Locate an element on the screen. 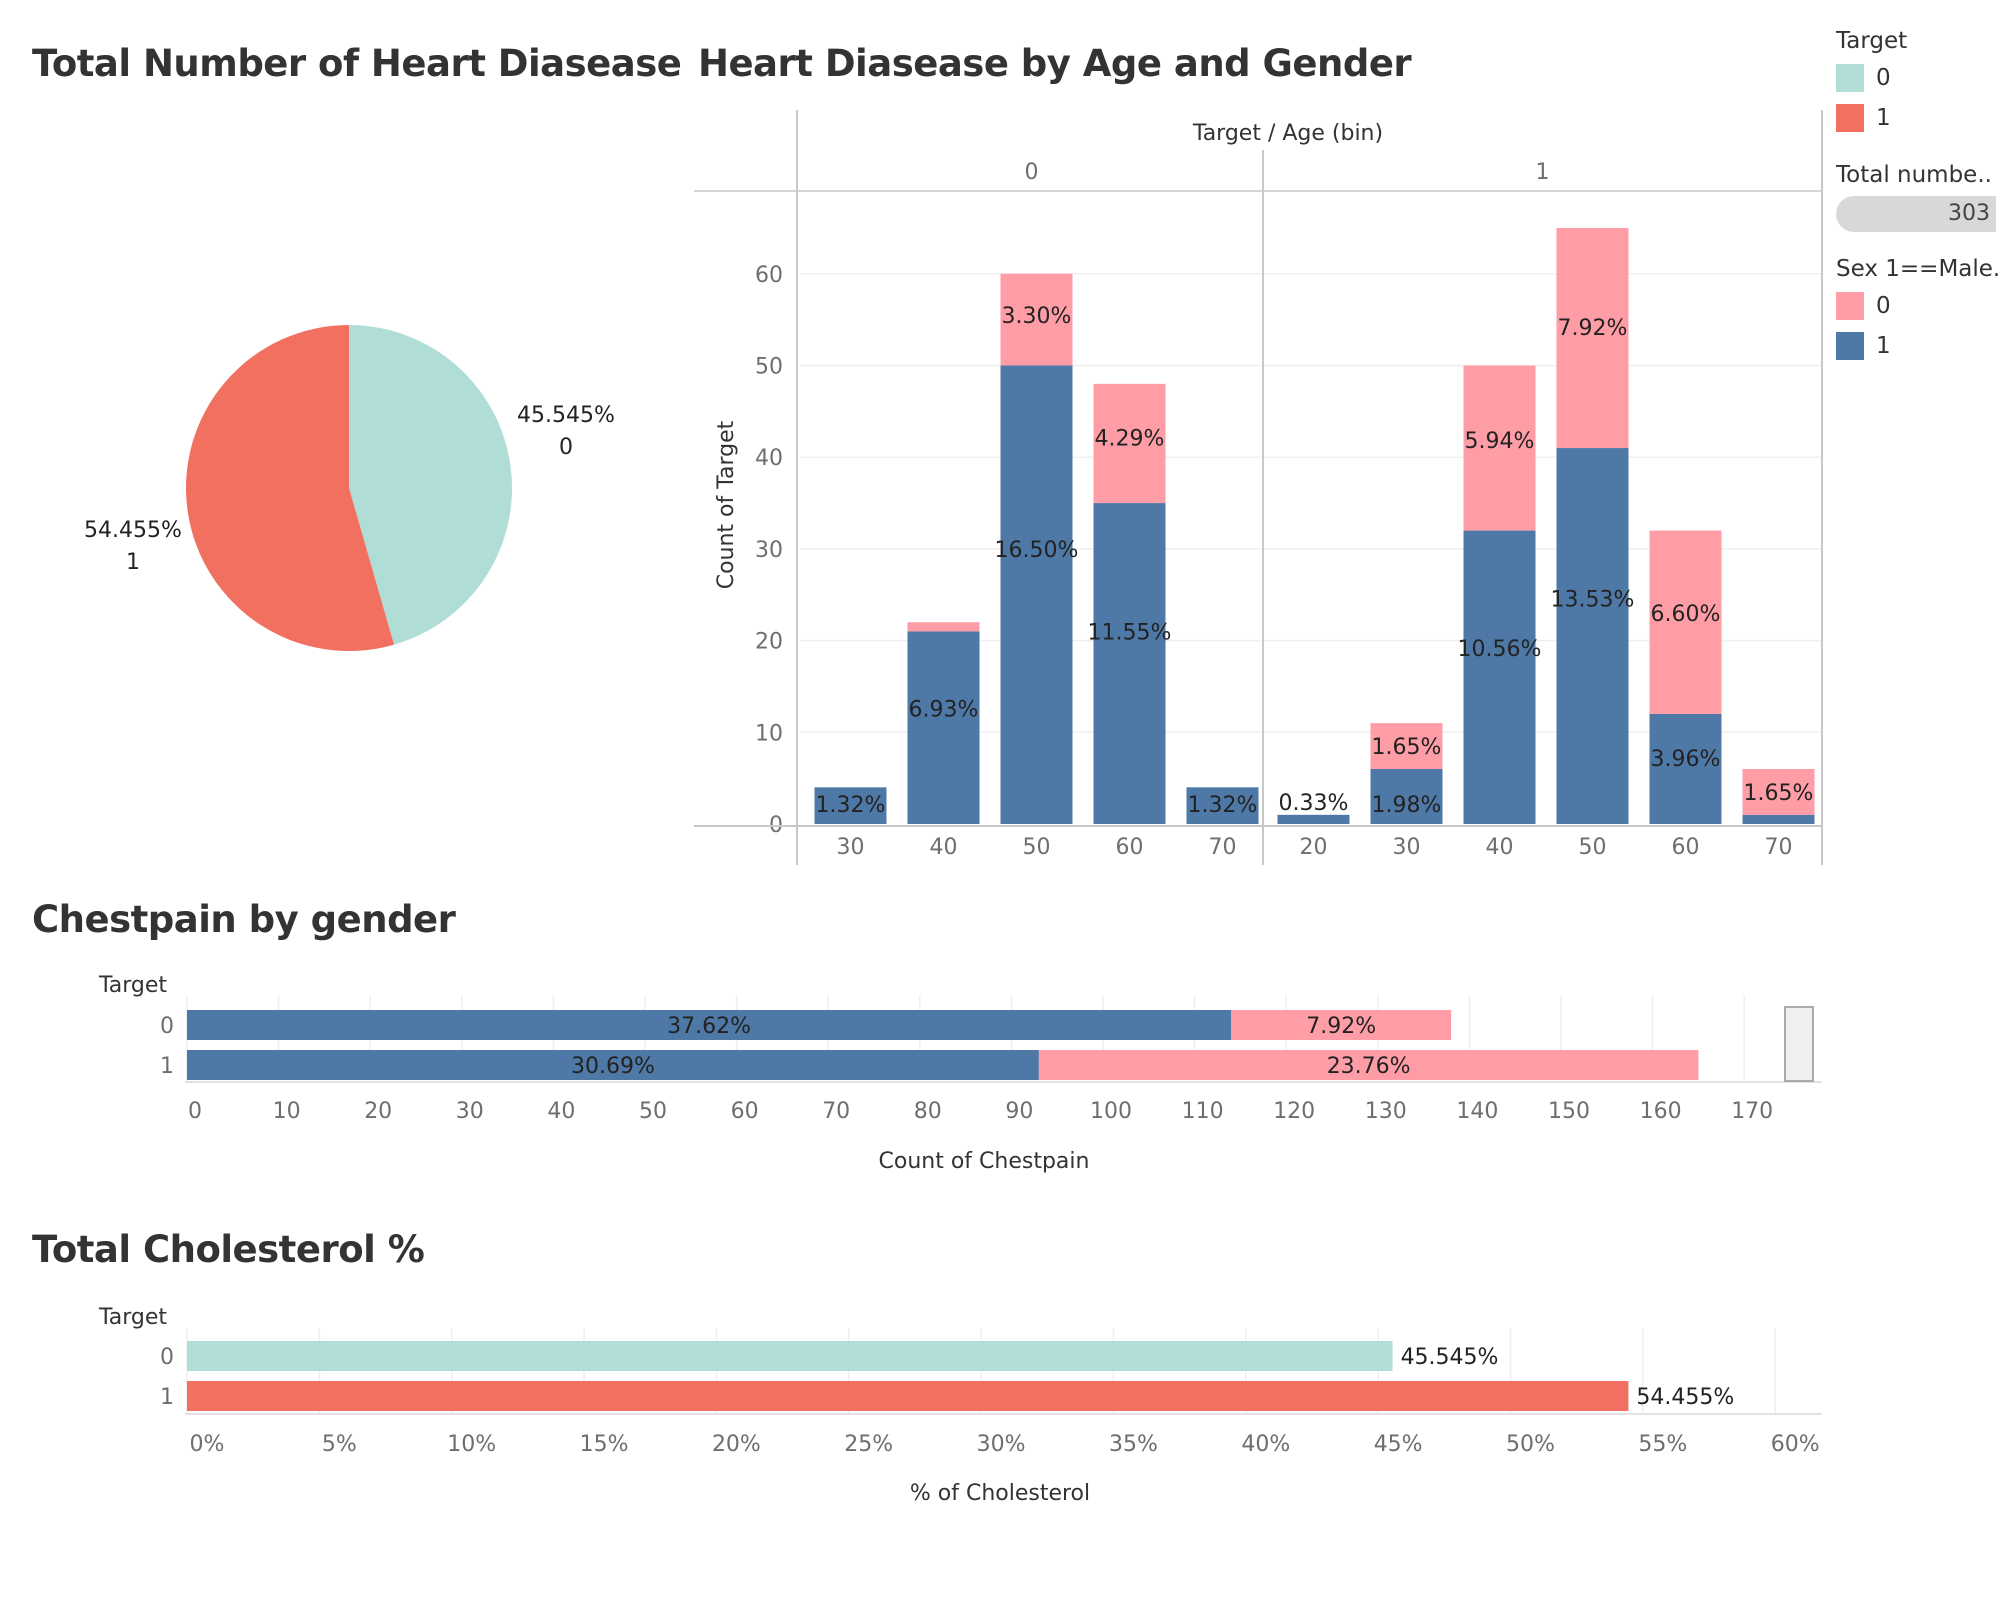  target-legend-item-0: 0 is located at coordinates (1918, 78).